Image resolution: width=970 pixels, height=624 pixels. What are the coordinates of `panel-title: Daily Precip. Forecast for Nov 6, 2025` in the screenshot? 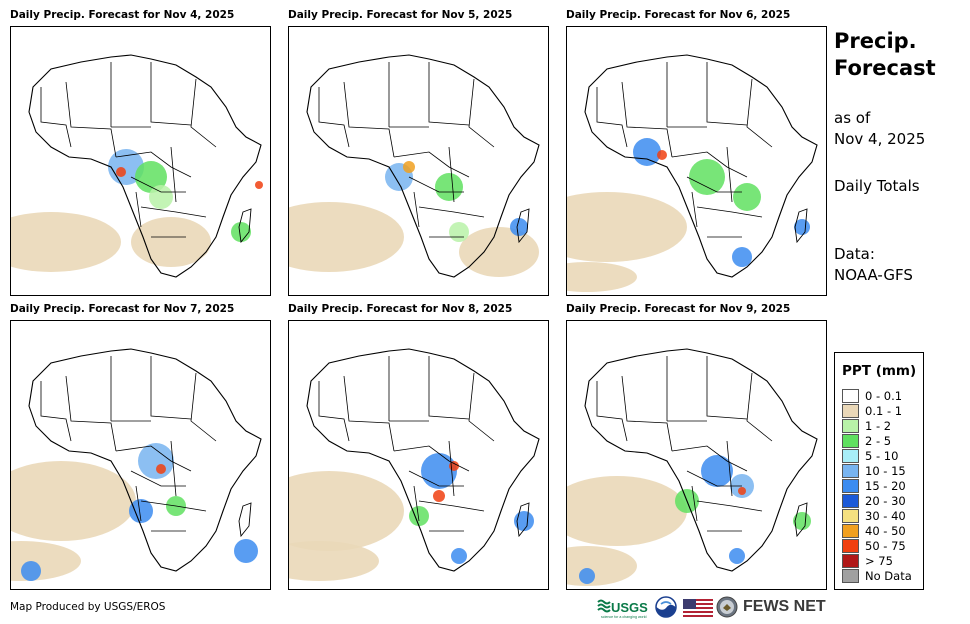 It's located at (678, 15).